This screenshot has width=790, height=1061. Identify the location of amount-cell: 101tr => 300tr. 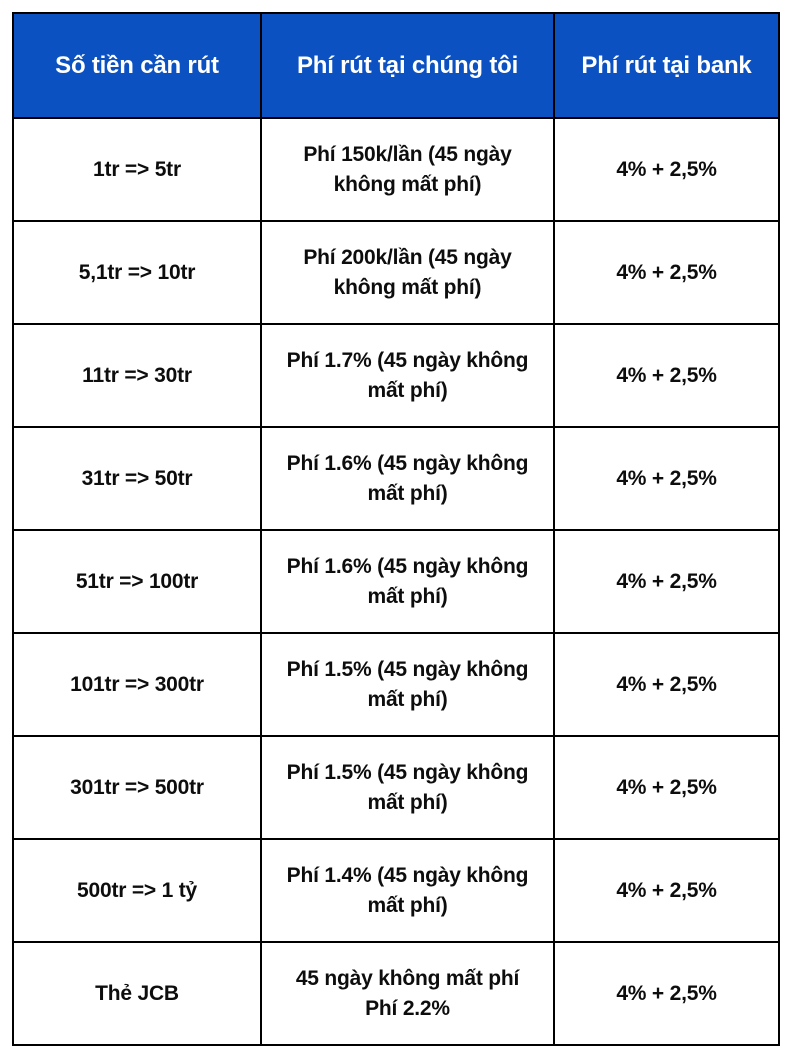
(137, 684).